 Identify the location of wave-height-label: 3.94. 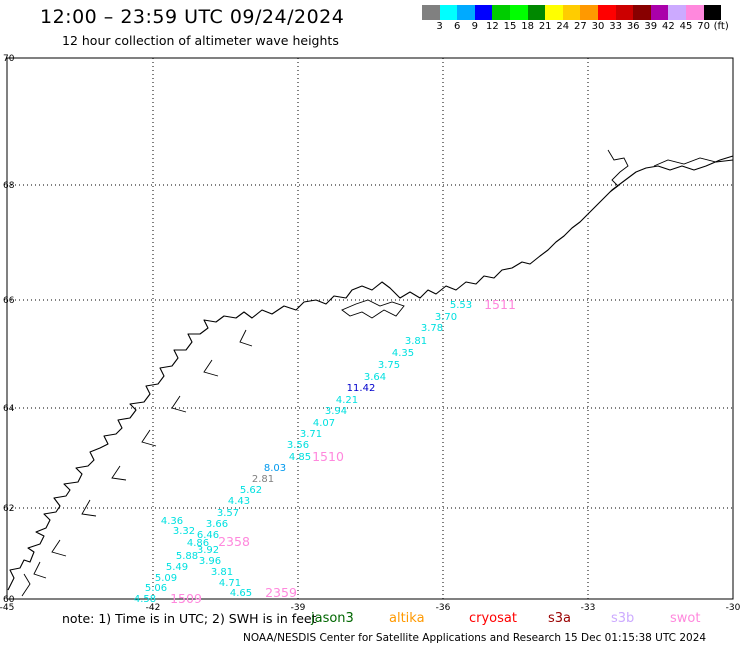
(336, 411).